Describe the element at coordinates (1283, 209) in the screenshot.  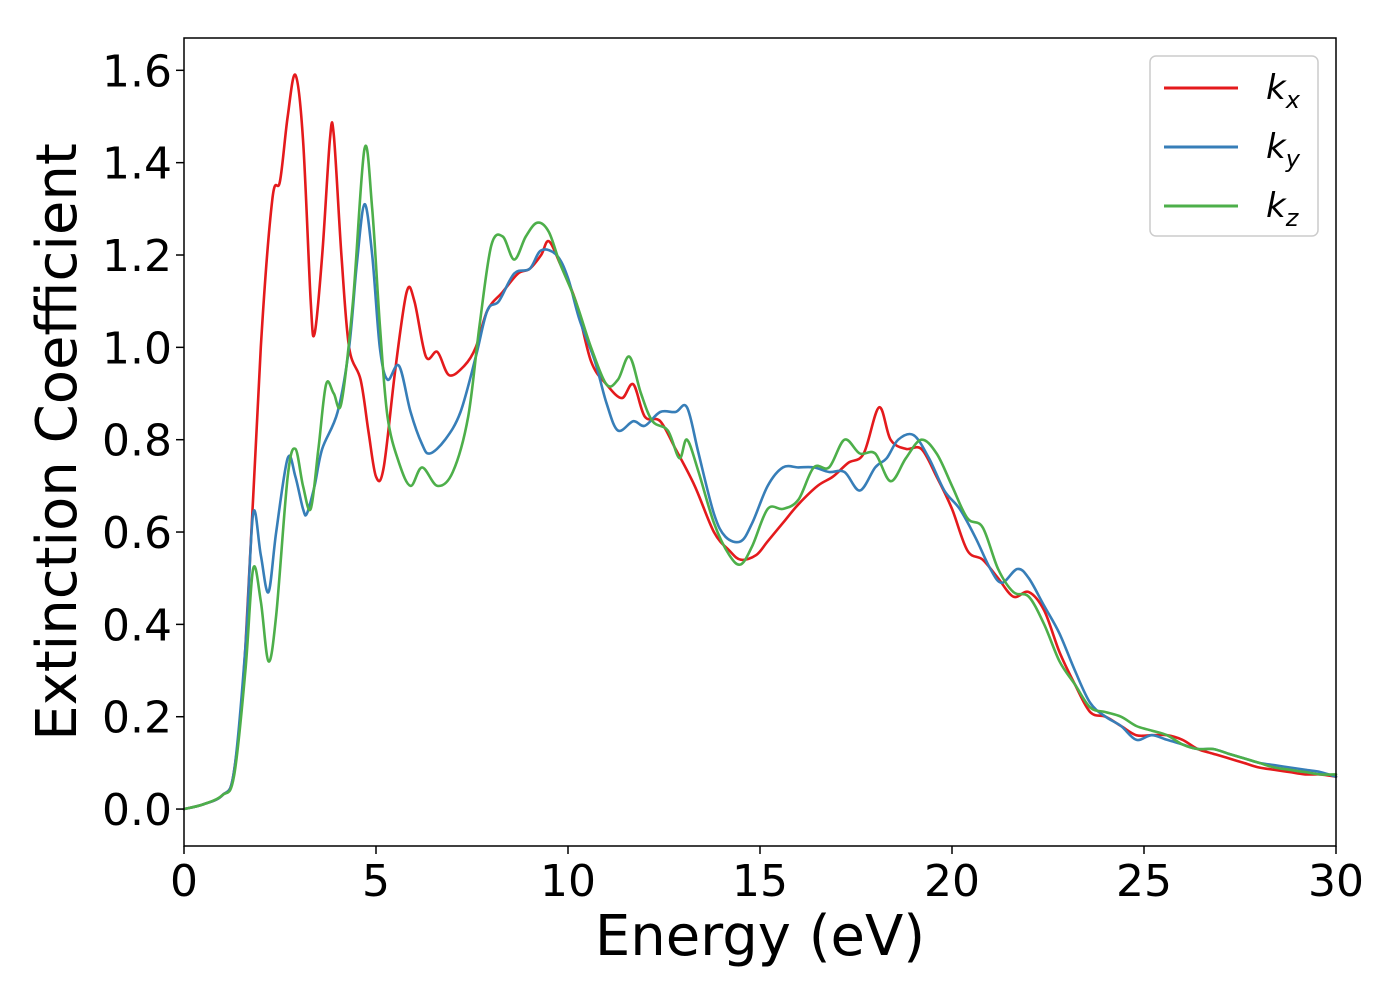
I see `legend-label-kz: kz` at that location.